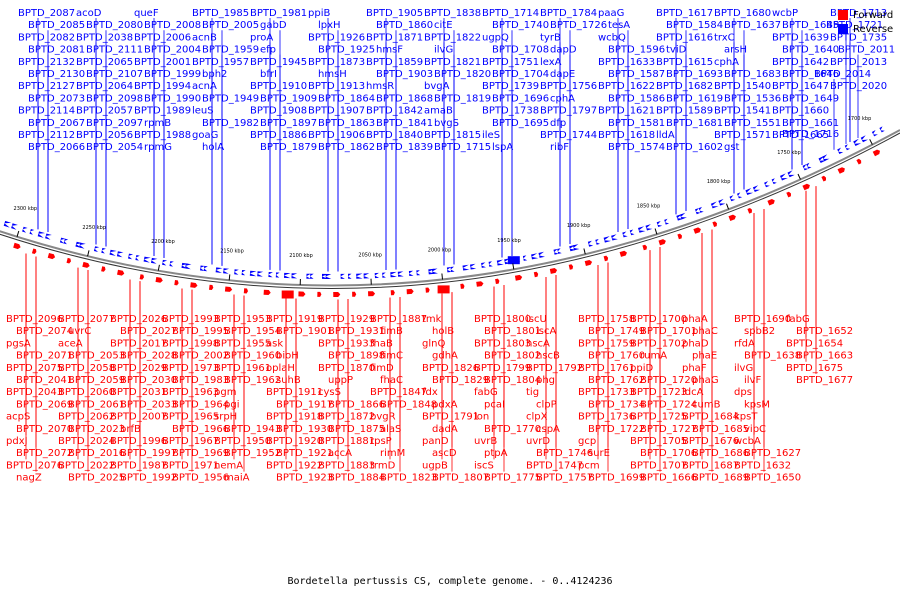  I want to click on forward-gene-label: BPTD_1956, so click(200, 478).